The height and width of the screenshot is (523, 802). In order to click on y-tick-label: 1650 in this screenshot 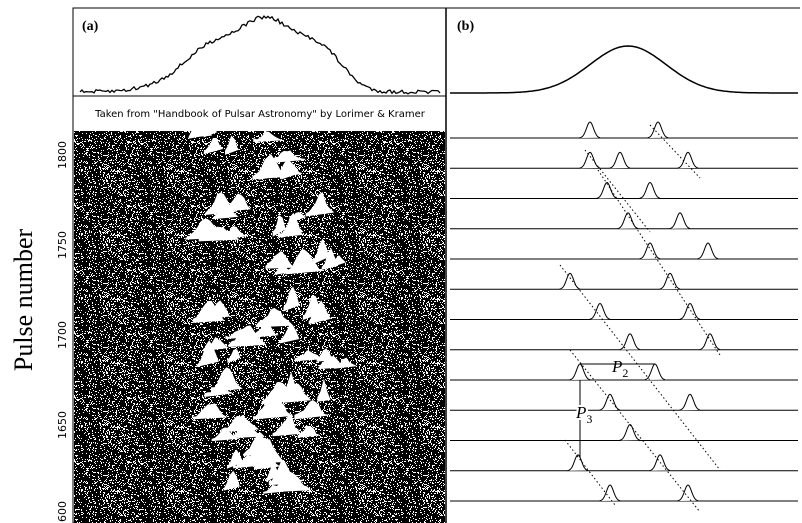, I will do `click(62, 425)`.